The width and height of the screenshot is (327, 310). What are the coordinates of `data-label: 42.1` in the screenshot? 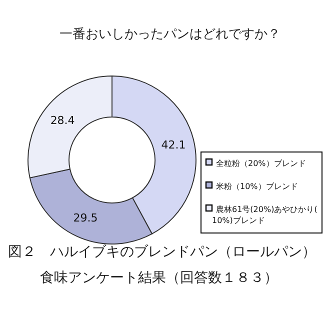 It's located at (173, 145).